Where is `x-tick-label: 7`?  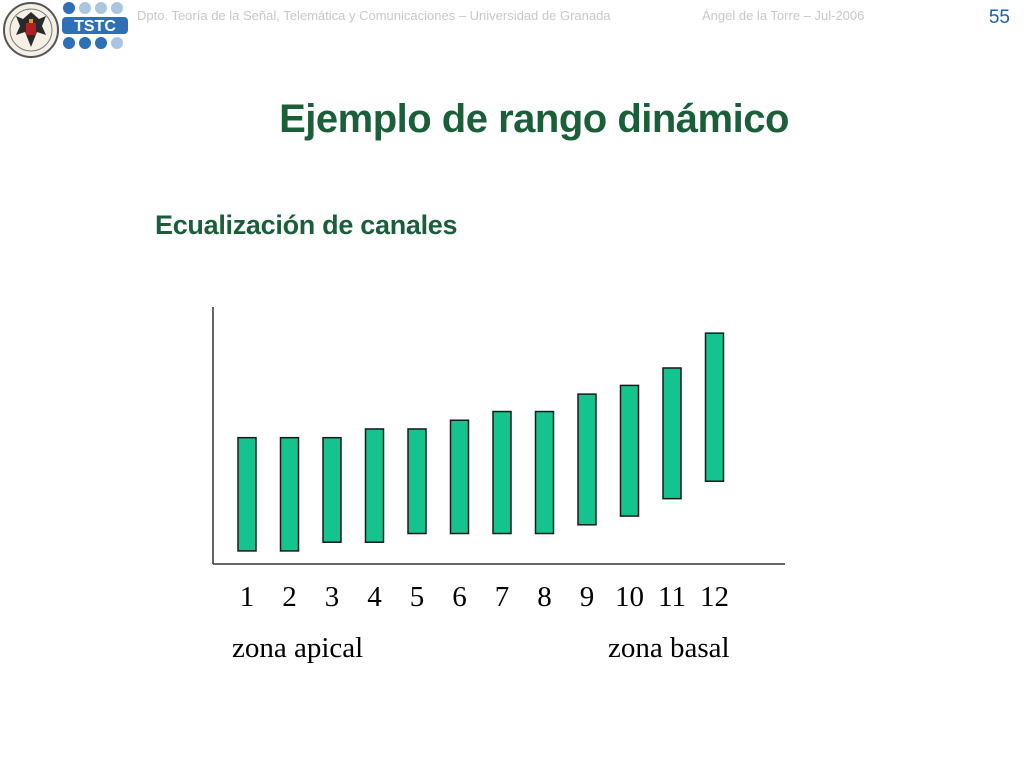 x-tick-label: 7 is located at coordinates (502, 597).